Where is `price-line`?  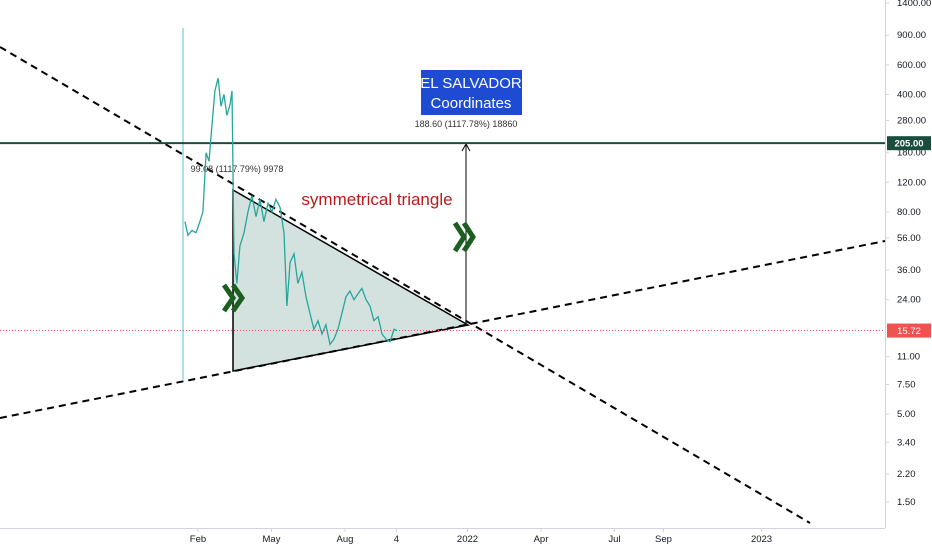
price-line is located at coordinates (291, 211).